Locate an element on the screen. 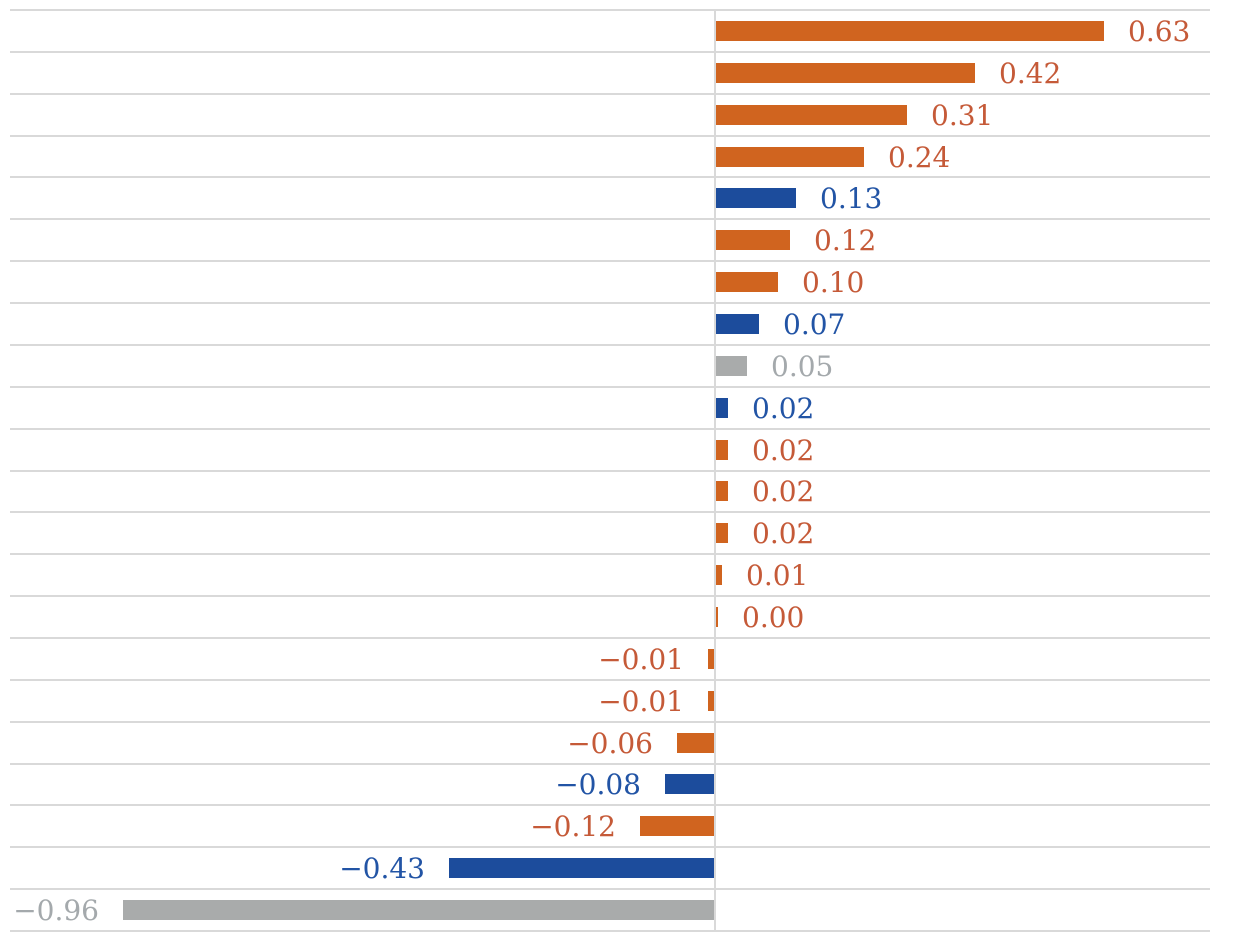 Image resolution: width=1240 pixels, height=937 pixels. value-label: −0.43 is located at coordinates (382, 868).